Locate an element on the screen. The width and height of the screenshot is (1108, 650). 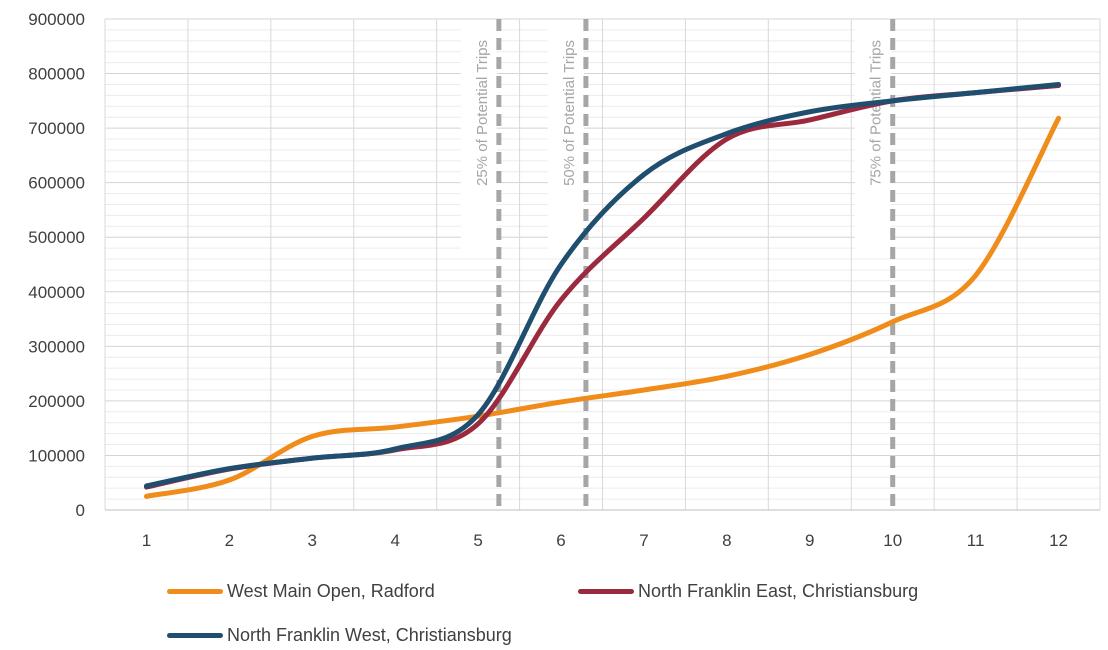
legend-label-west-main: West Main Open, Radford is located at coordinates (331, 591).